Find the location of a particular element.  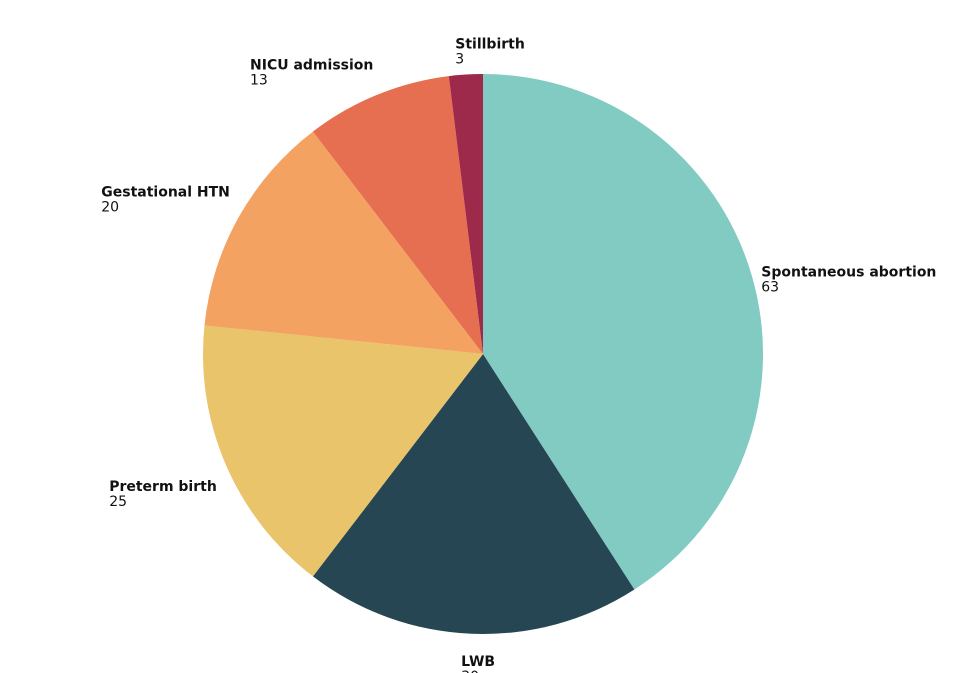

pie-slice-stillbirth is located at coordinates (465, 214).